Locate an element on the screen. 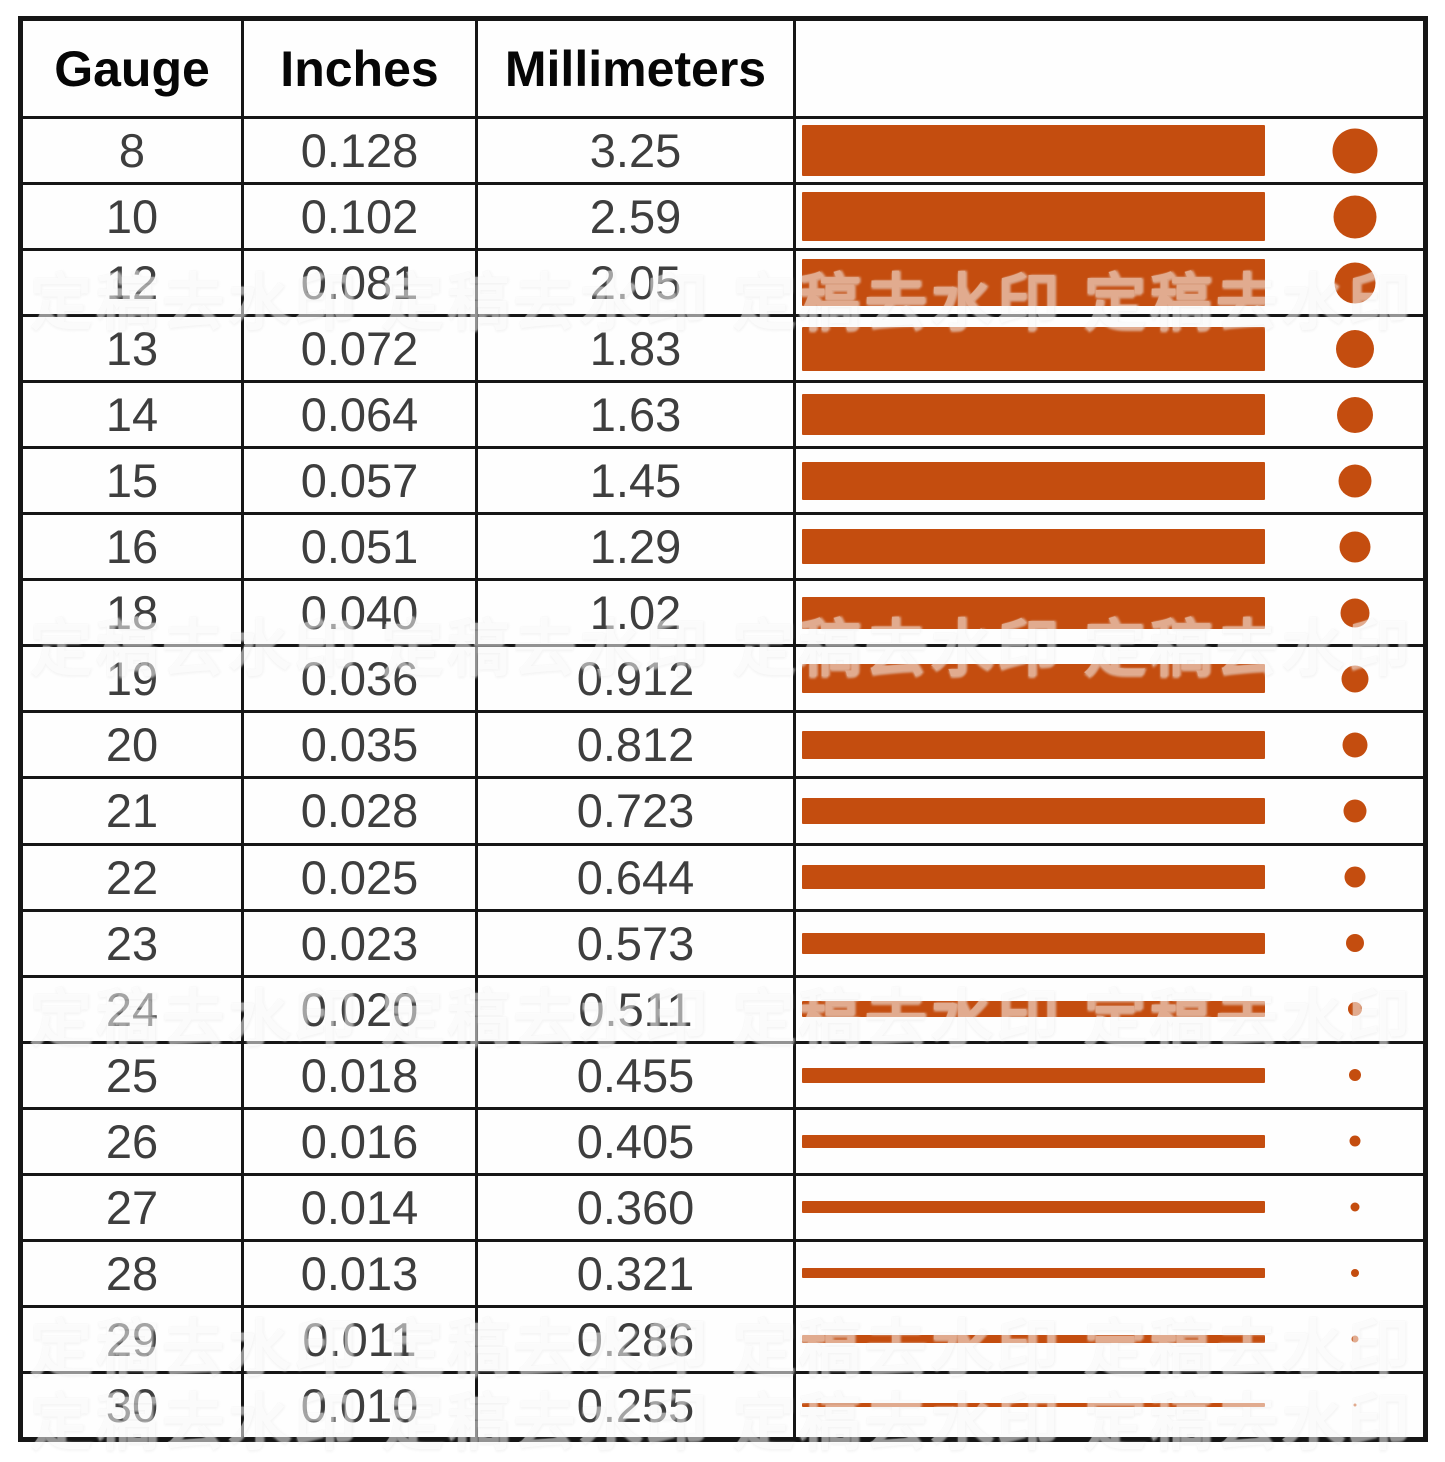 This screenshot has height=1462, width=1445. column-header-inches: Inches is located at coordinates (361, 68).